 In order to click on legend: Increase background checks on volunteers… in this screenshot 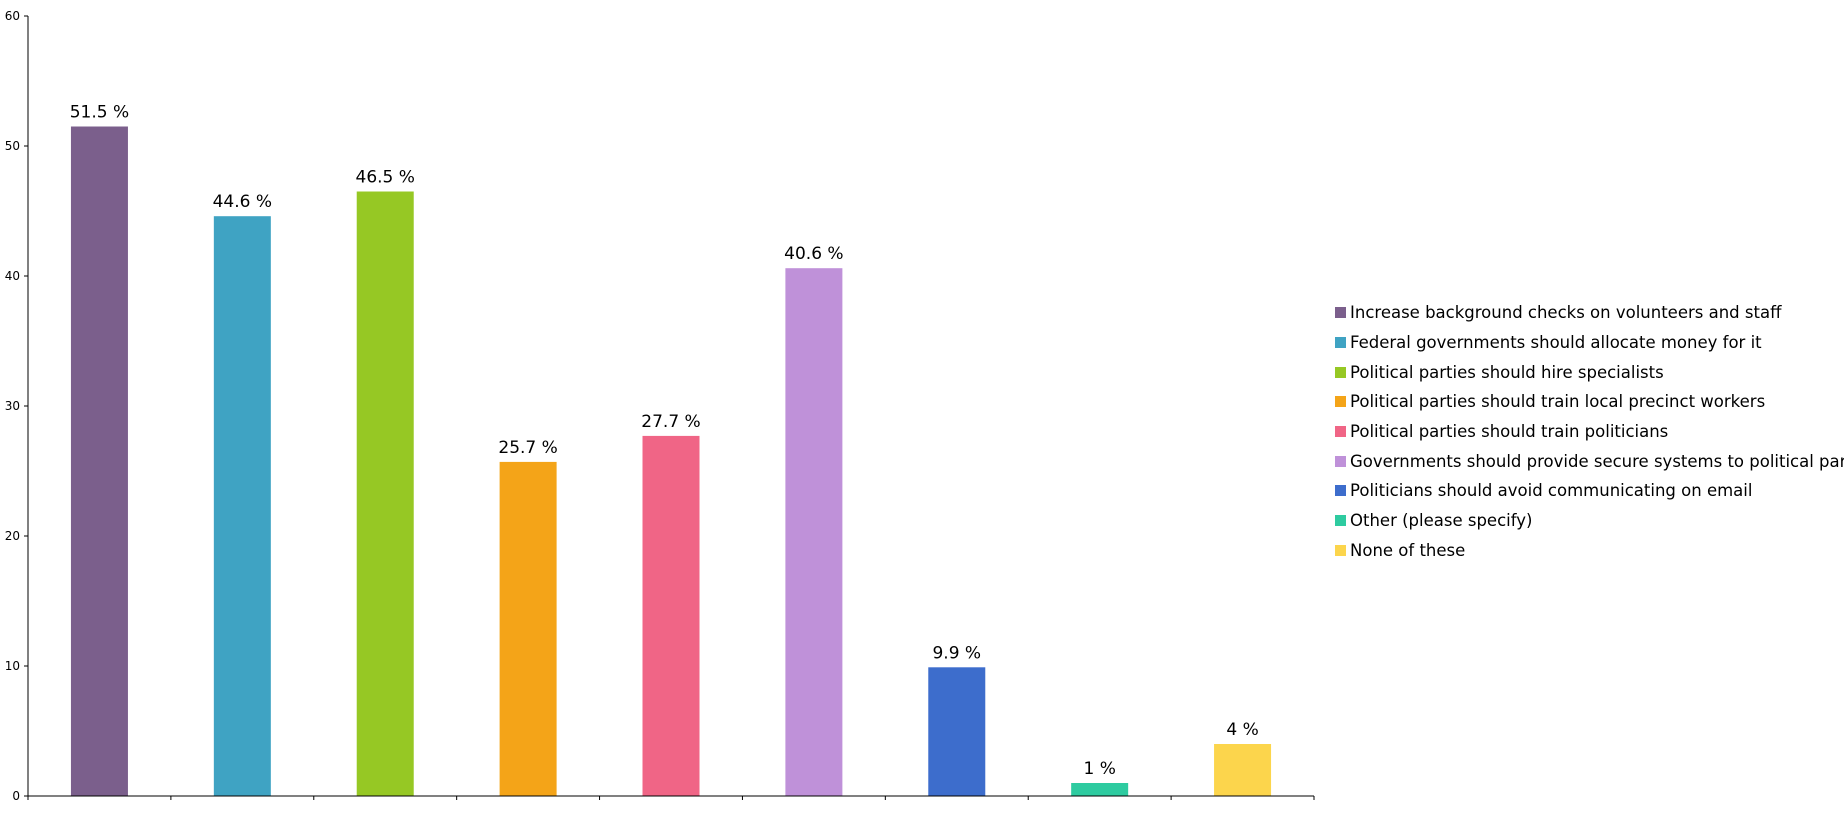, I will do `click(1589, 431)`.